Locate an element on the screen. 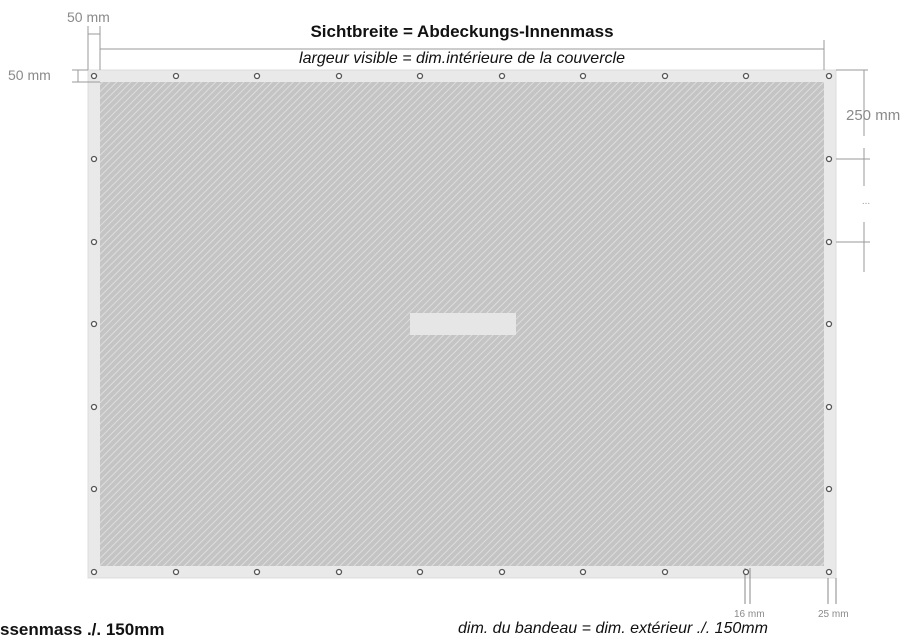  left-margin-marker is located at coordinates (86, 76).